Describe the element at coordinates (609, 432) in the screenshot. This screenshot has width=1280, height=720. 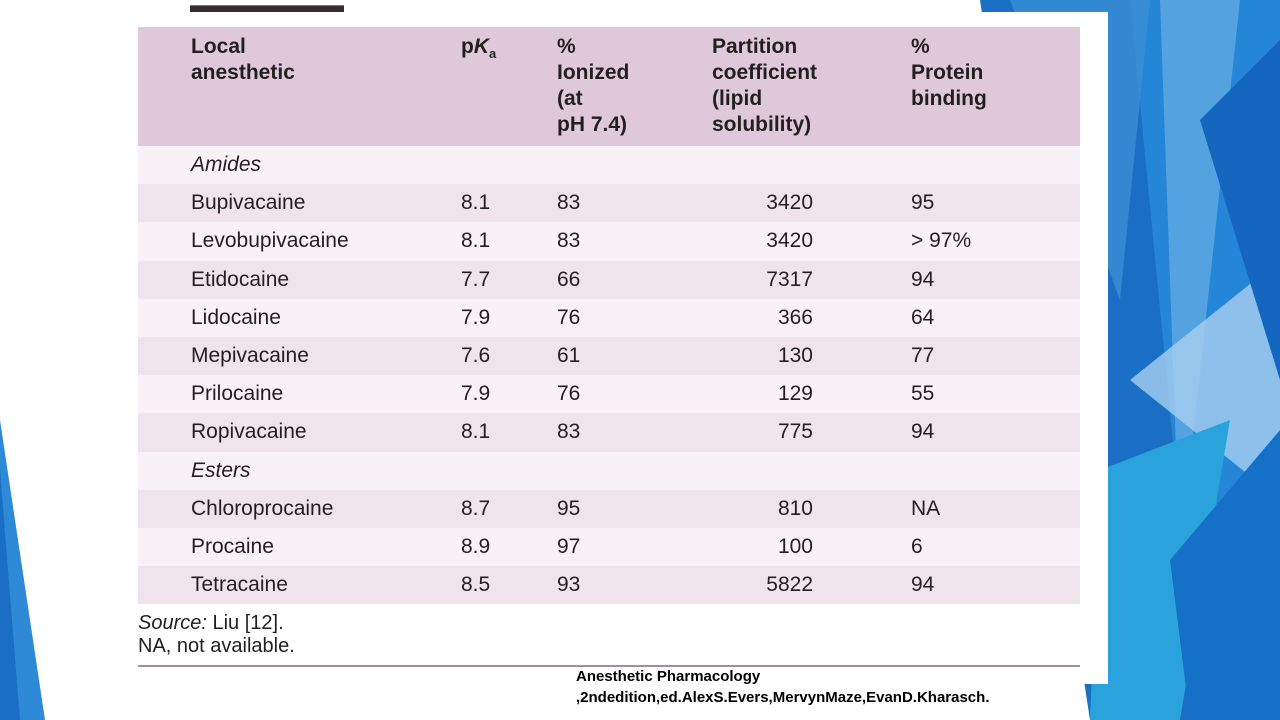
I see `table-row: Ropivacaine 8.1 83 775 94` at that location.